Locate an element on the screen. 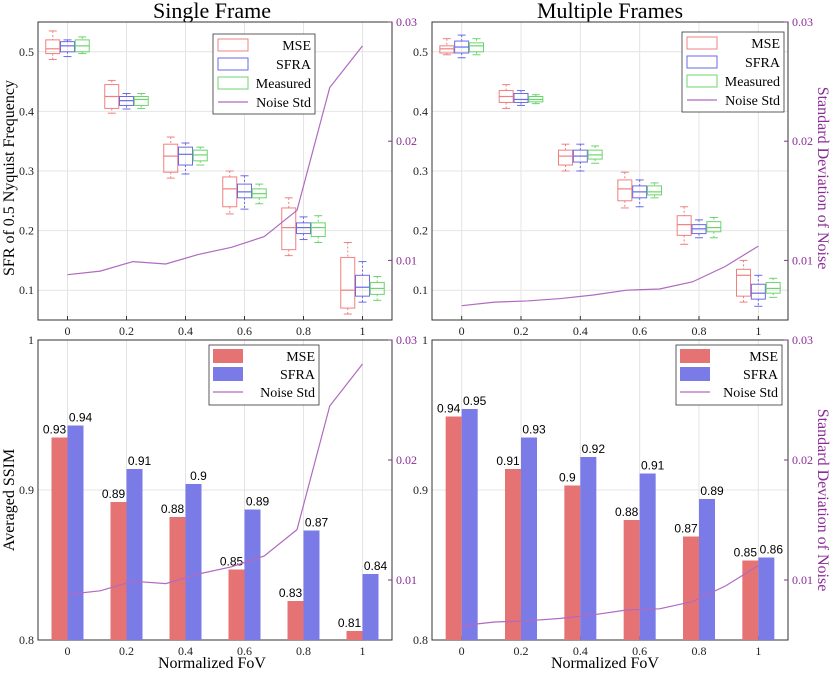  y2-tick-label: 0.01 is located at coordinates (406, 580).